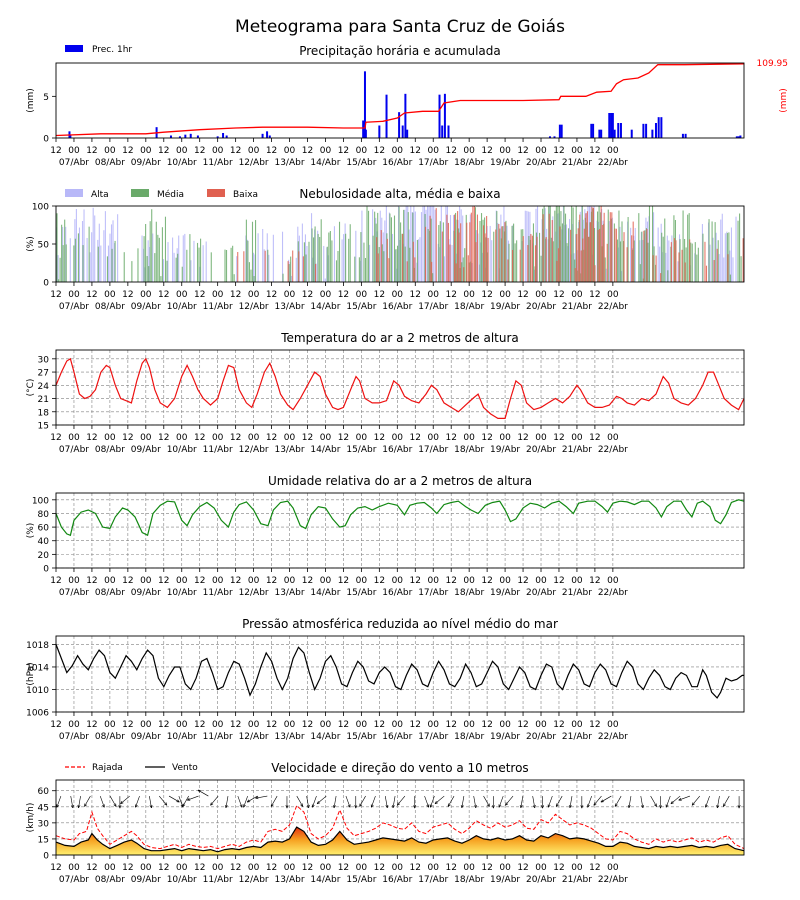  Describe the element at coordinates (254, 737) in the screenshot. I see `x-day-label: 12/Abr` at that location.